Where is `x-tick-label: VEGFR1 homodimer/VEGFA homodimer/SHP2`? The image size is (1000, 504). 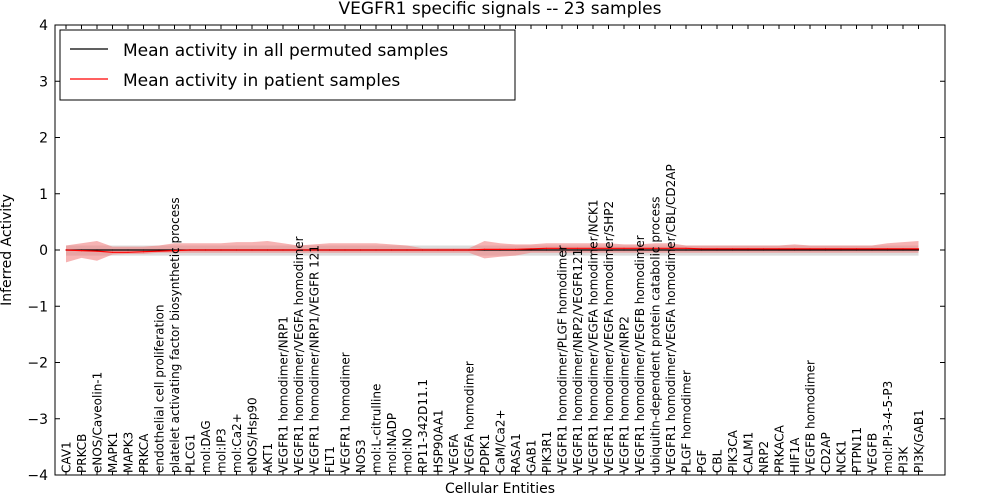 x-tick-label: VEGFR1 homodimer/VEGFA homodimer/SHP2 is located at coordinates (609, 337).